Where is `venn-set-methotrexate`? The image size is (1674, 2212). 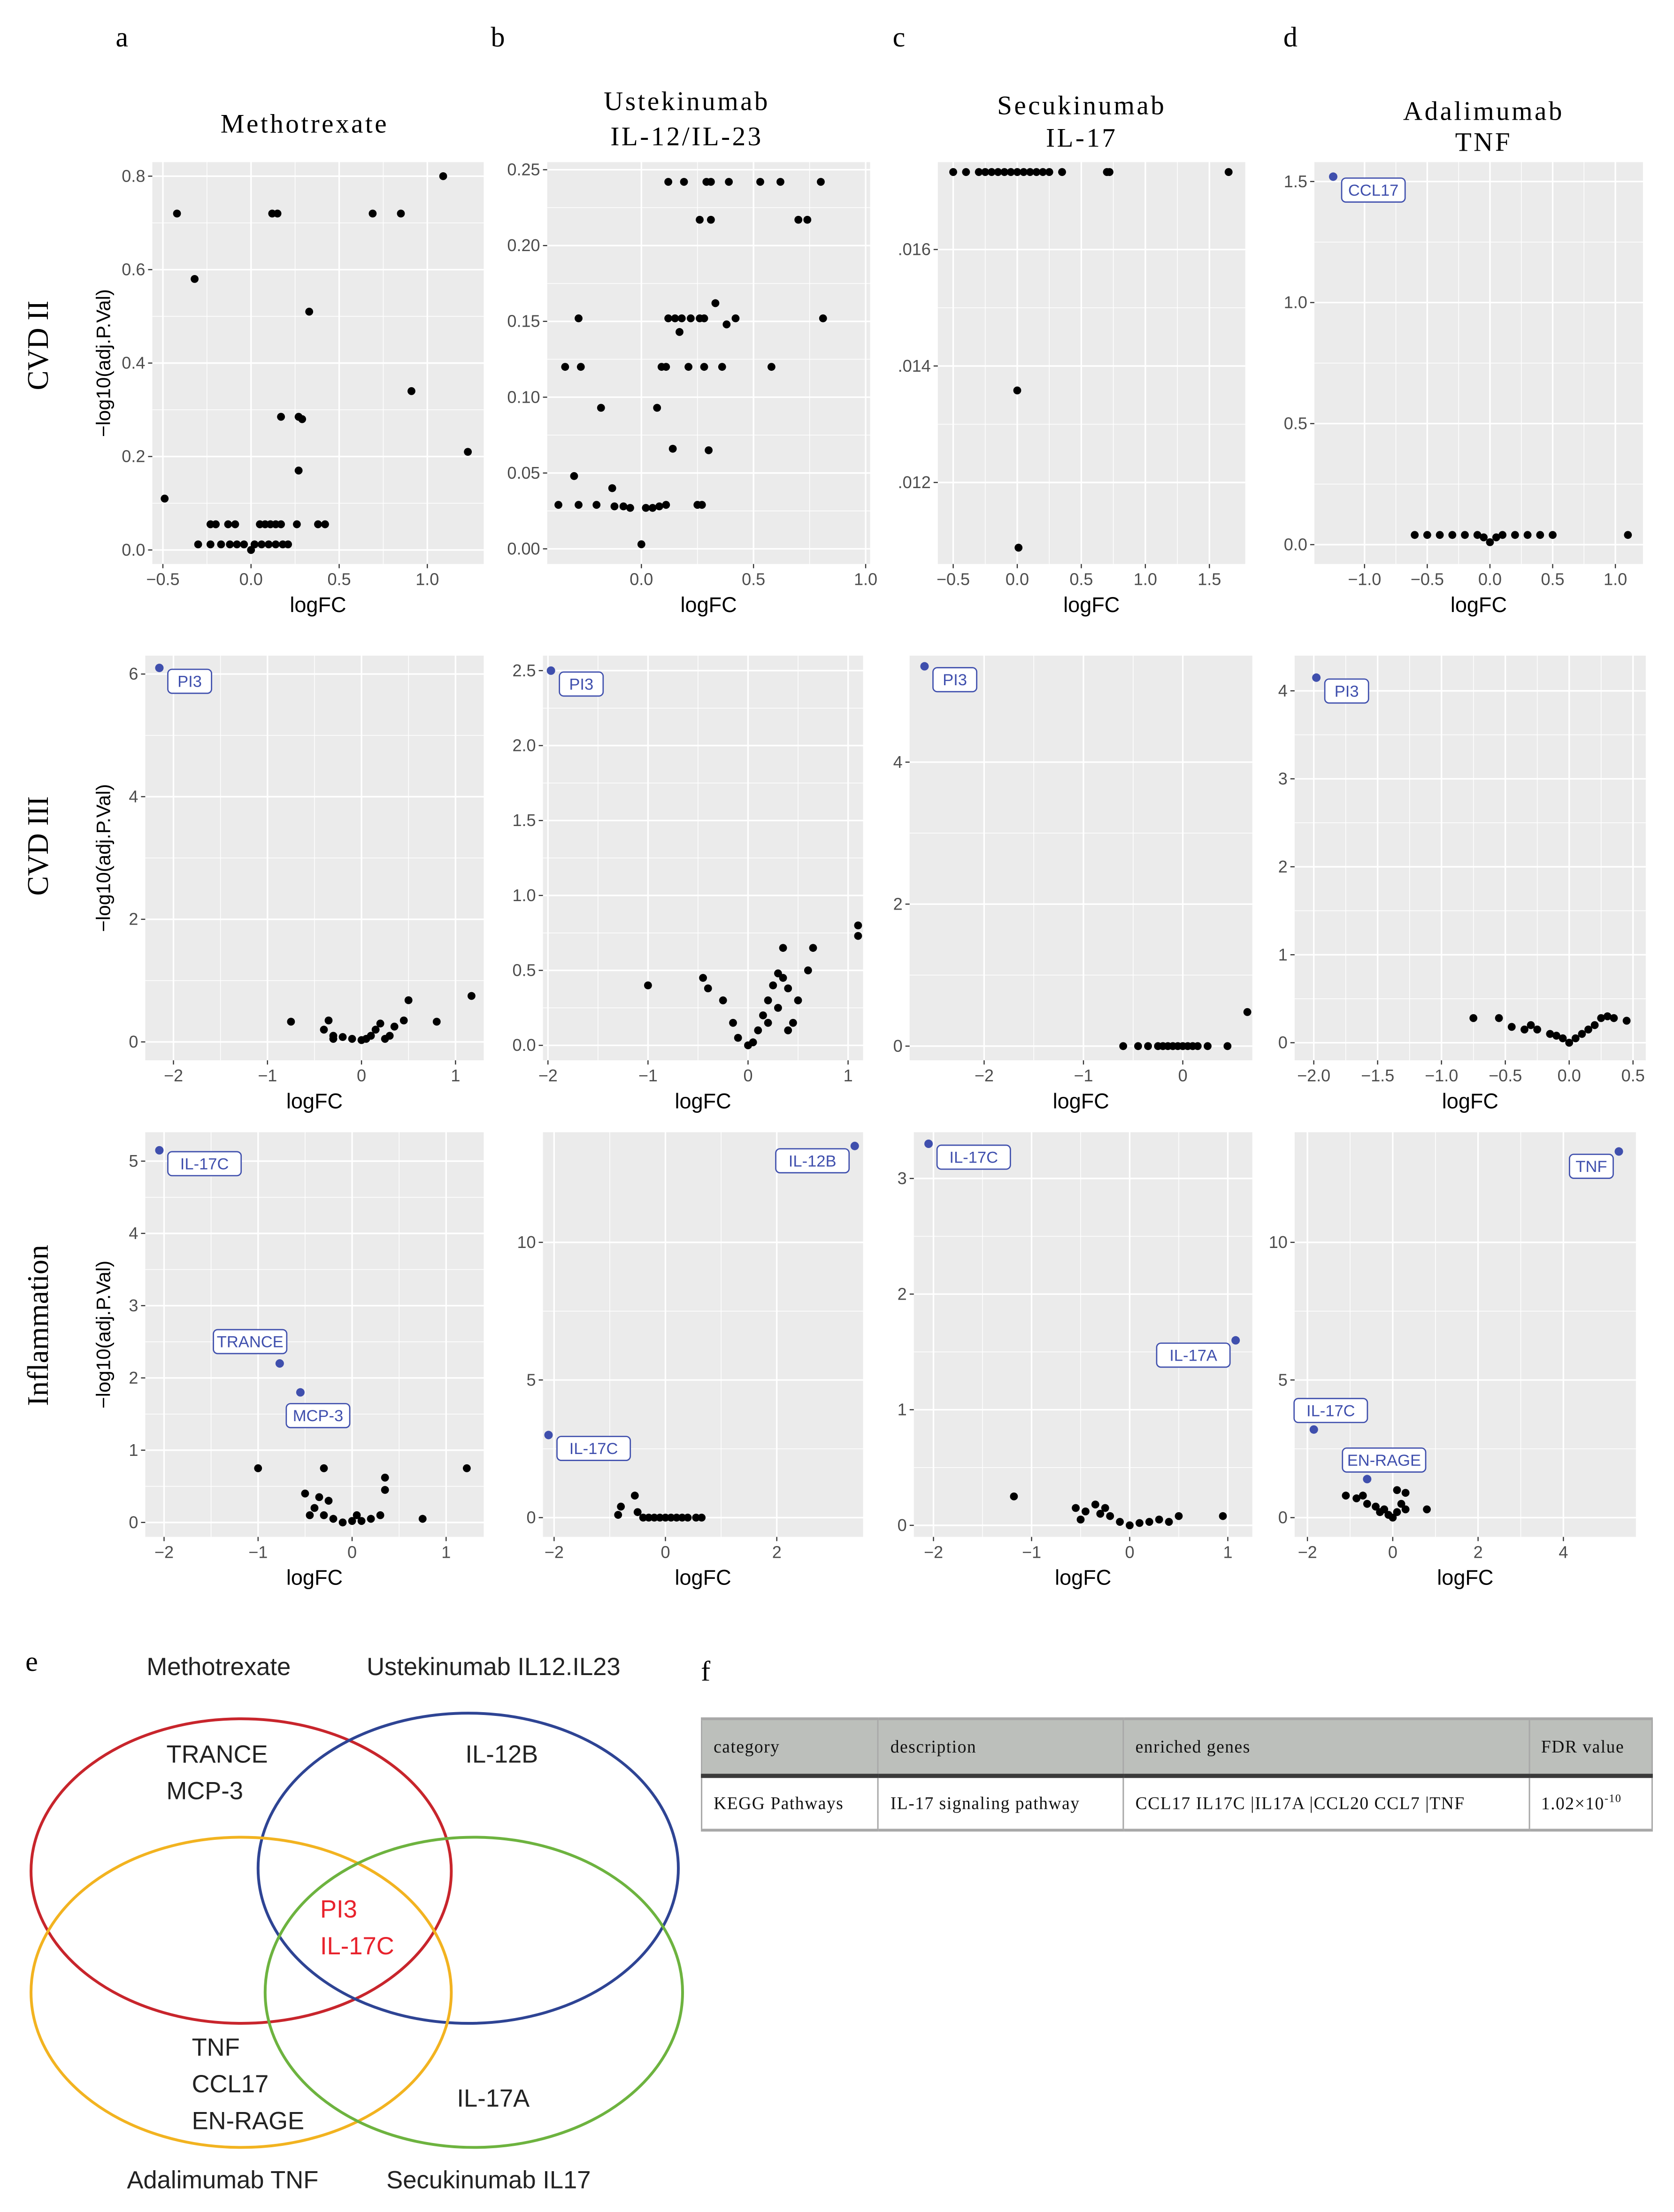 venn-set-methotrexate is located at coordinates (241, 1871).